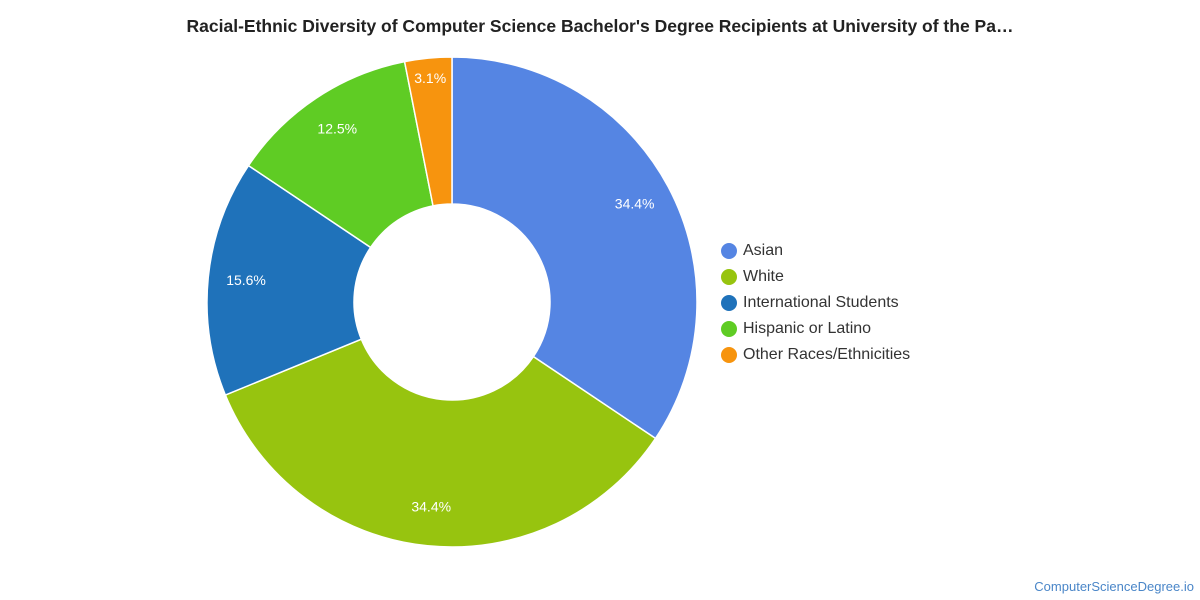 The height and width of the screenshot is (600, 1200). I want to click on legend-item-international-students: International Students, so click(815, 305).